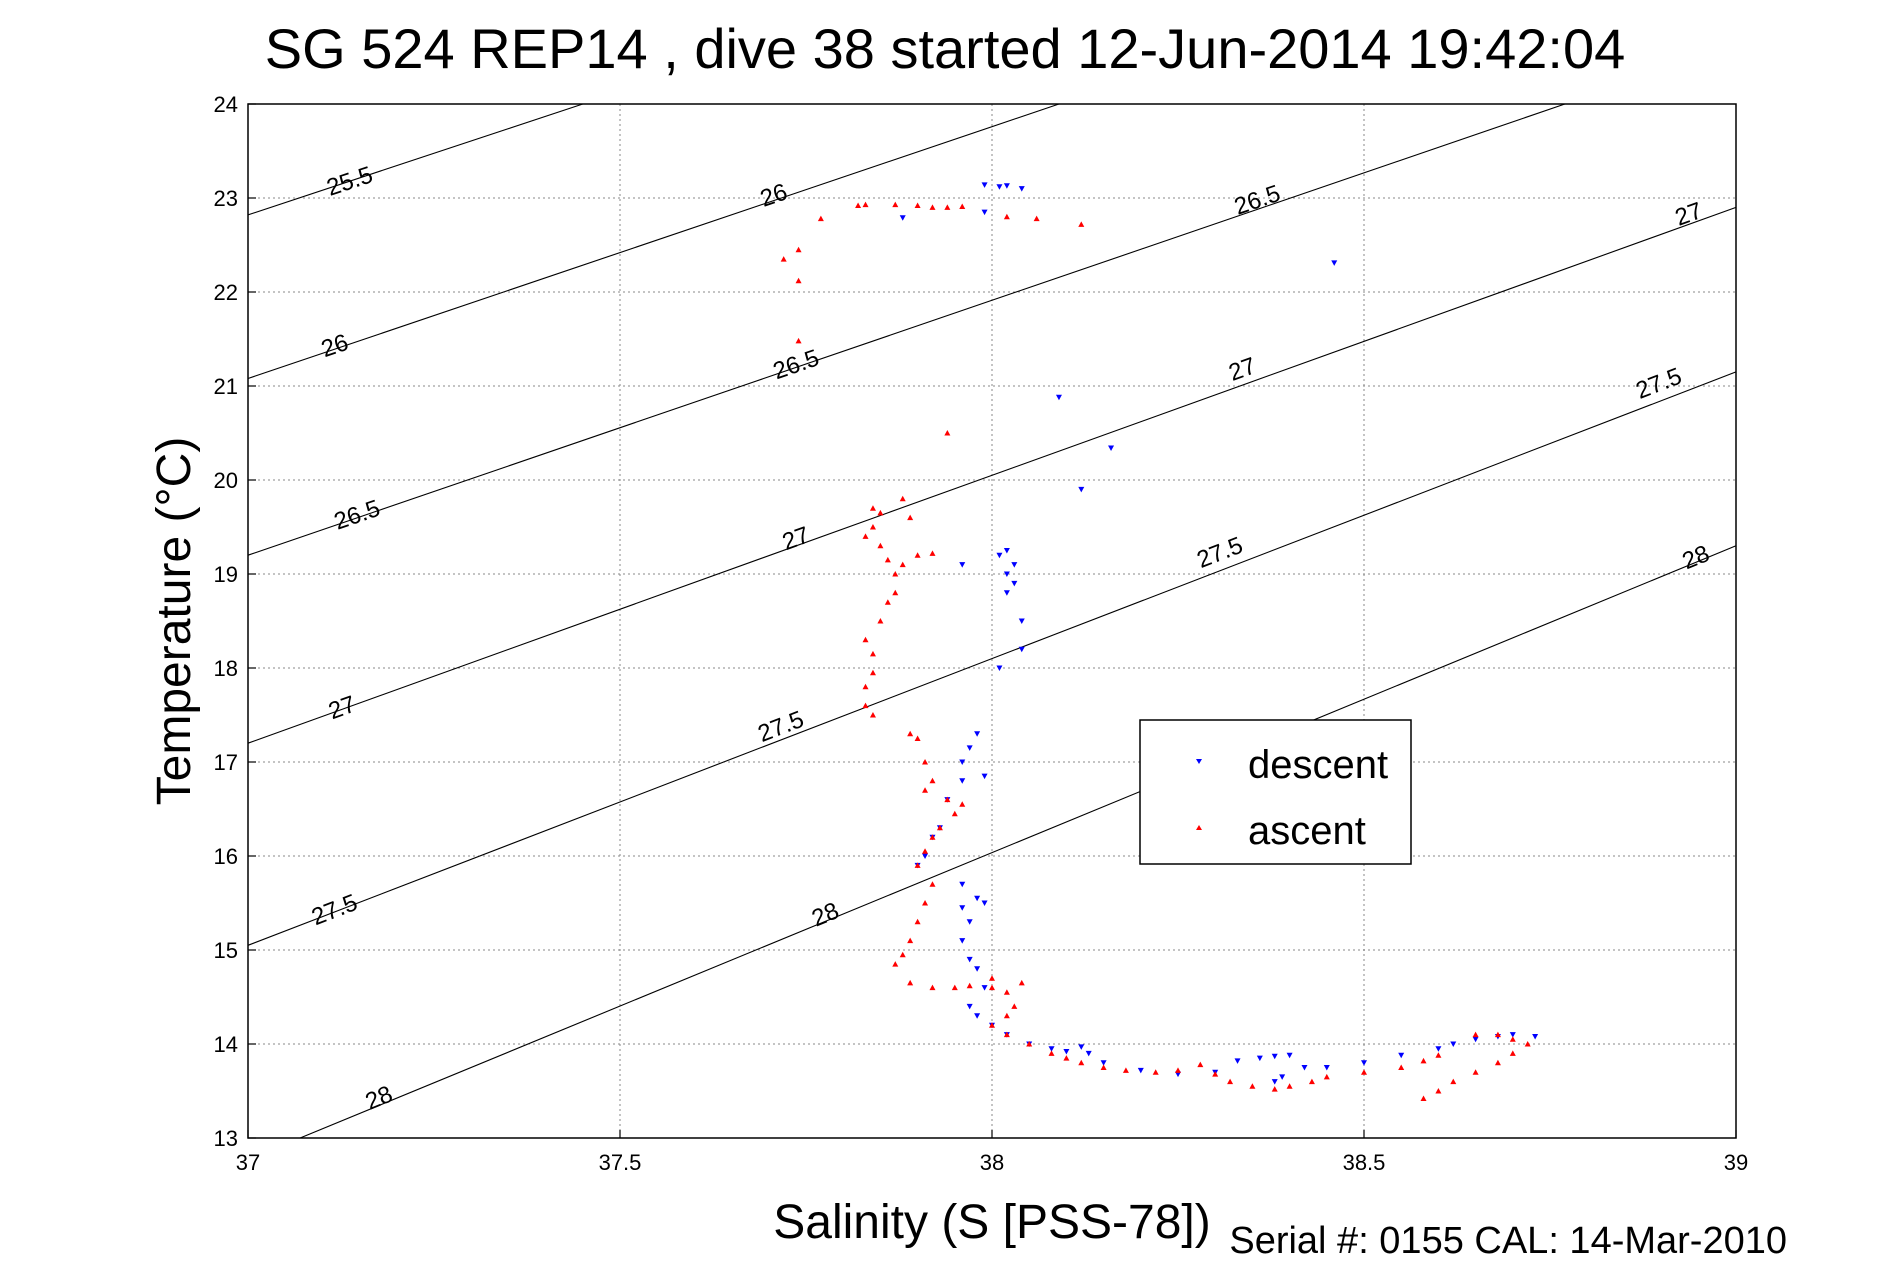 This screenshot has width=1891, height=1262. I want to click on contour-label-1-0: 26, so click(335, 346).